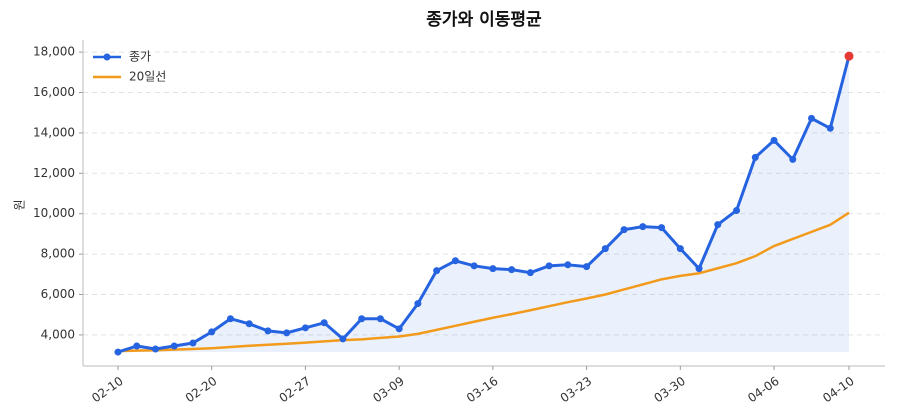 The image size is (900, 420). What do you see at coordinates (140, 57) in the screenshot?
I see `legend-label: 종가` at bounding box center [140, 57].